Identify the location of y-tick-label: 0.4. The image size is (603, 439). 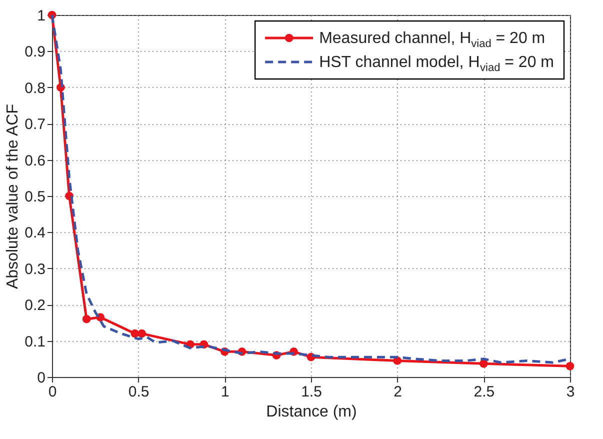
(35, 233).